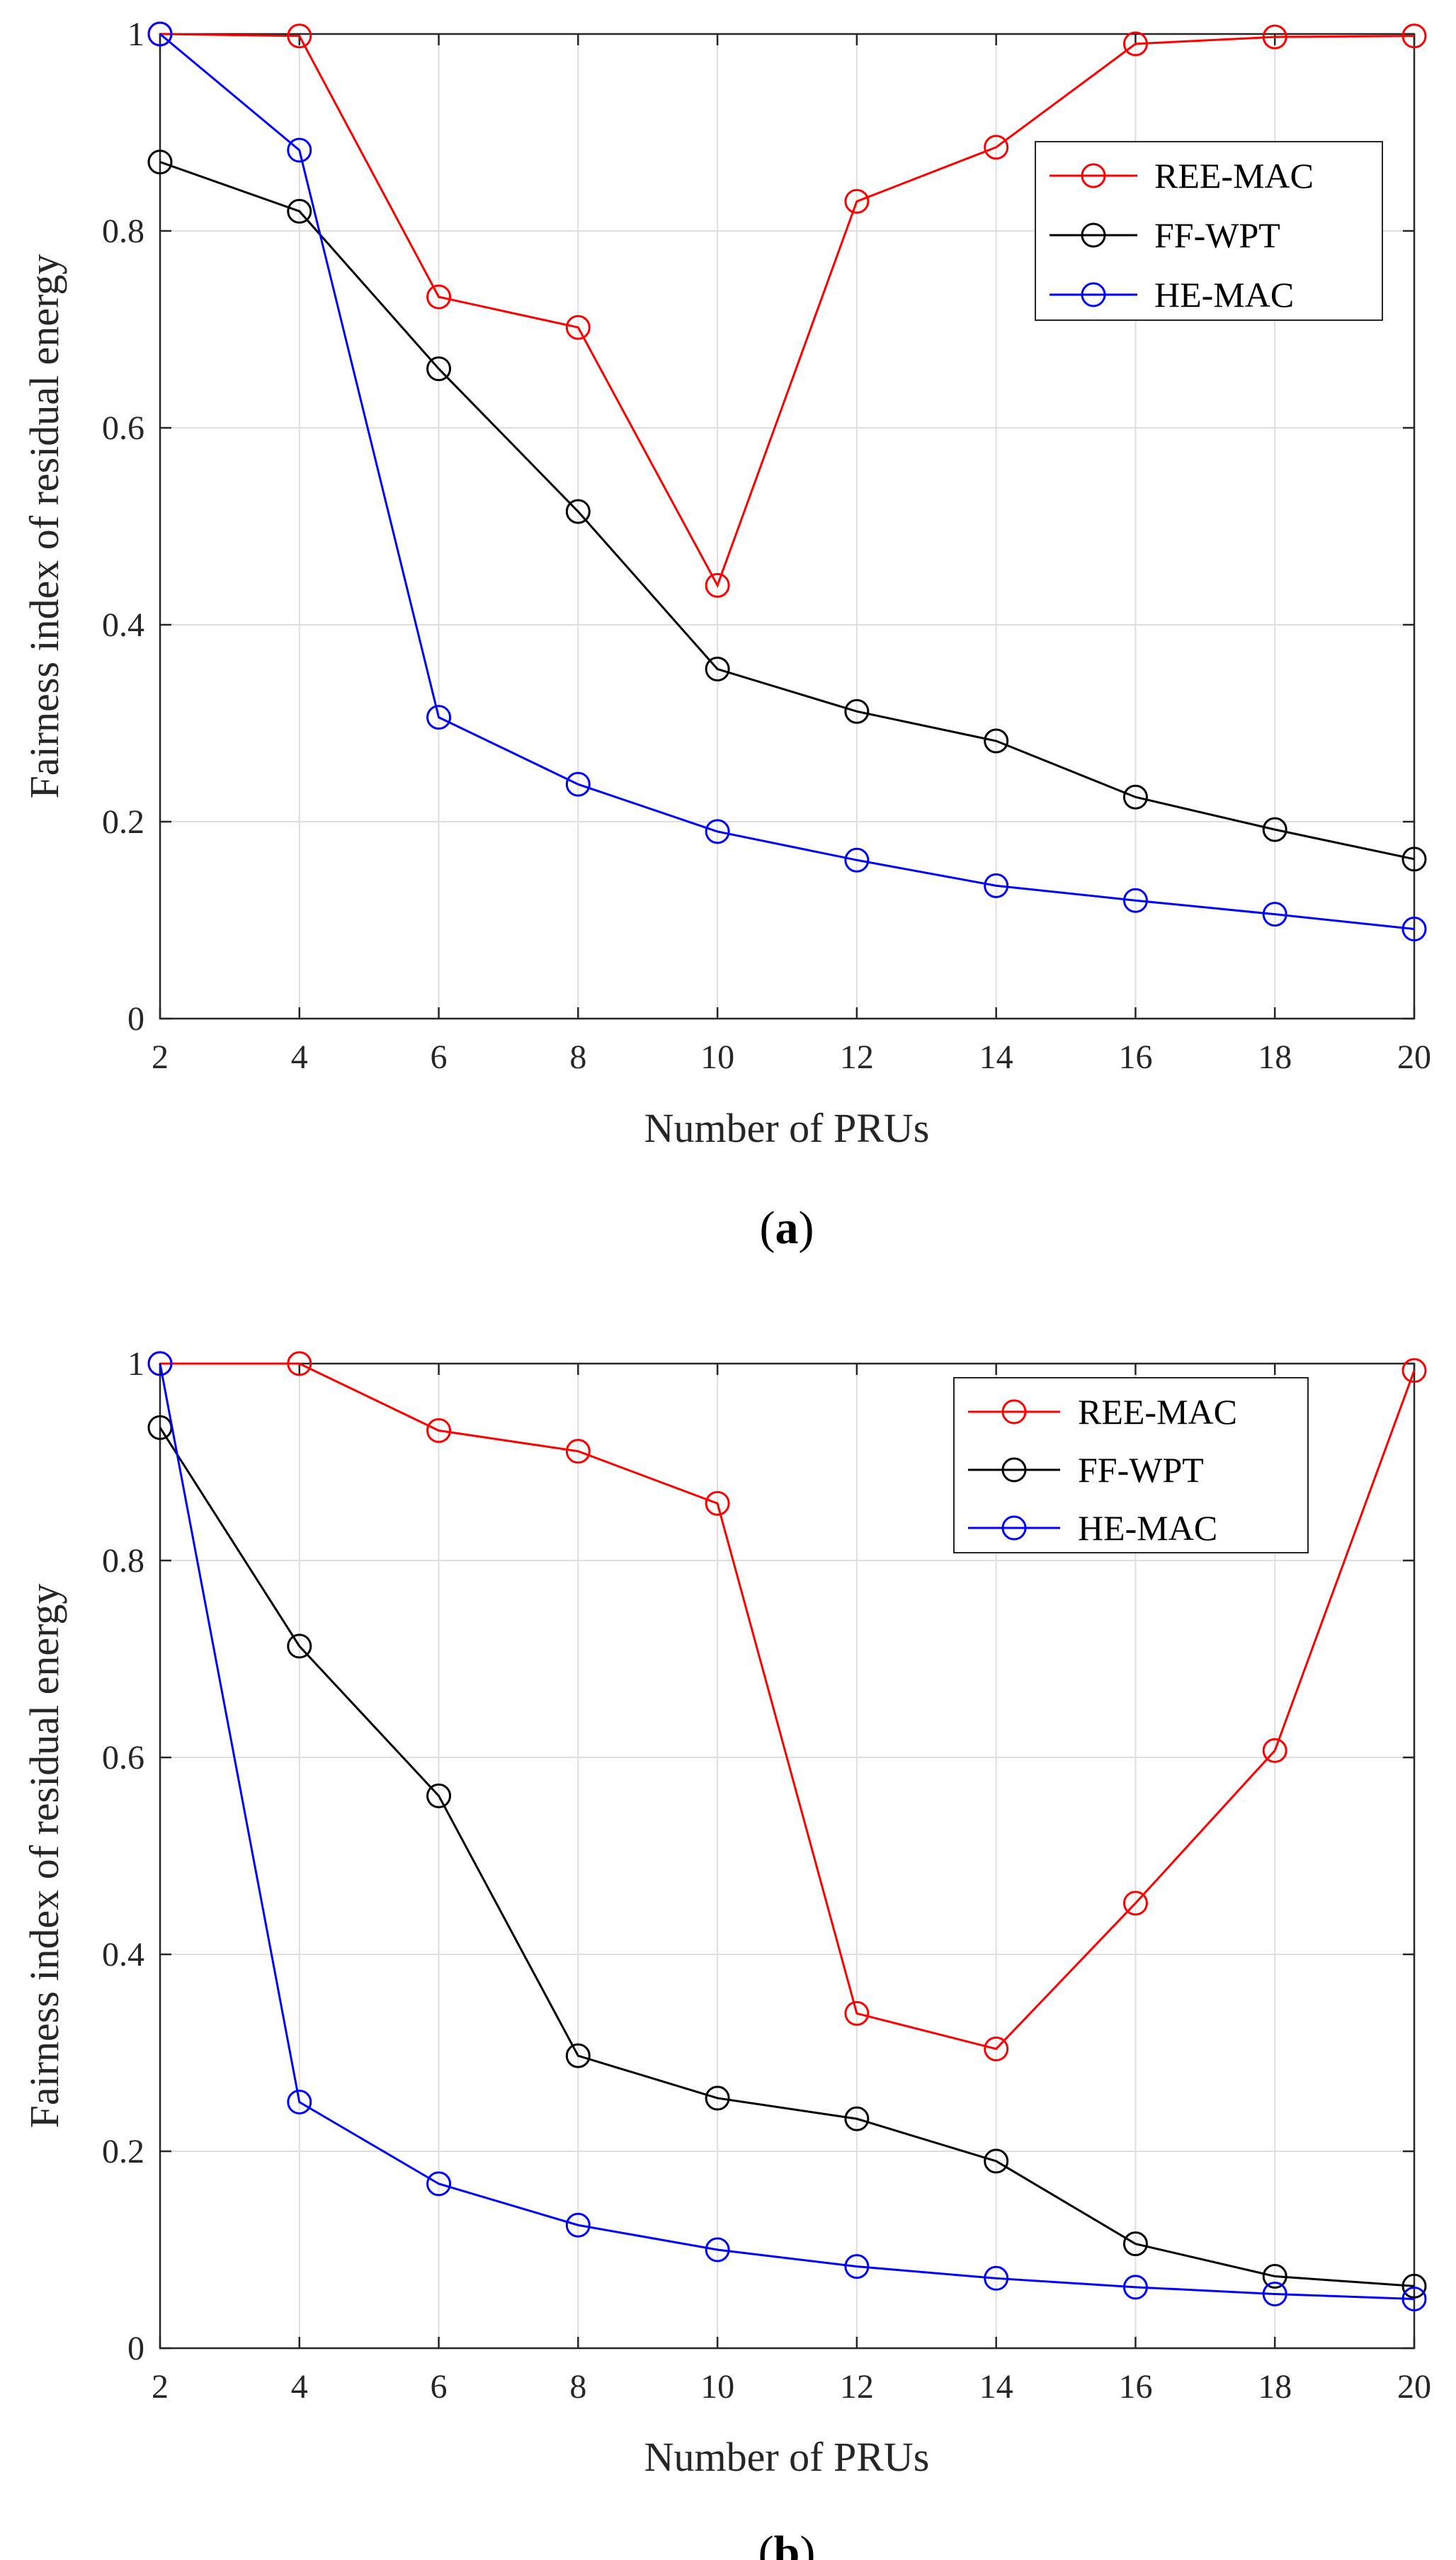  What do you see at coordinates (857, 2387) in the screenshot?
I see `x-tick-label: 12` at bounding box center [857, 2387].